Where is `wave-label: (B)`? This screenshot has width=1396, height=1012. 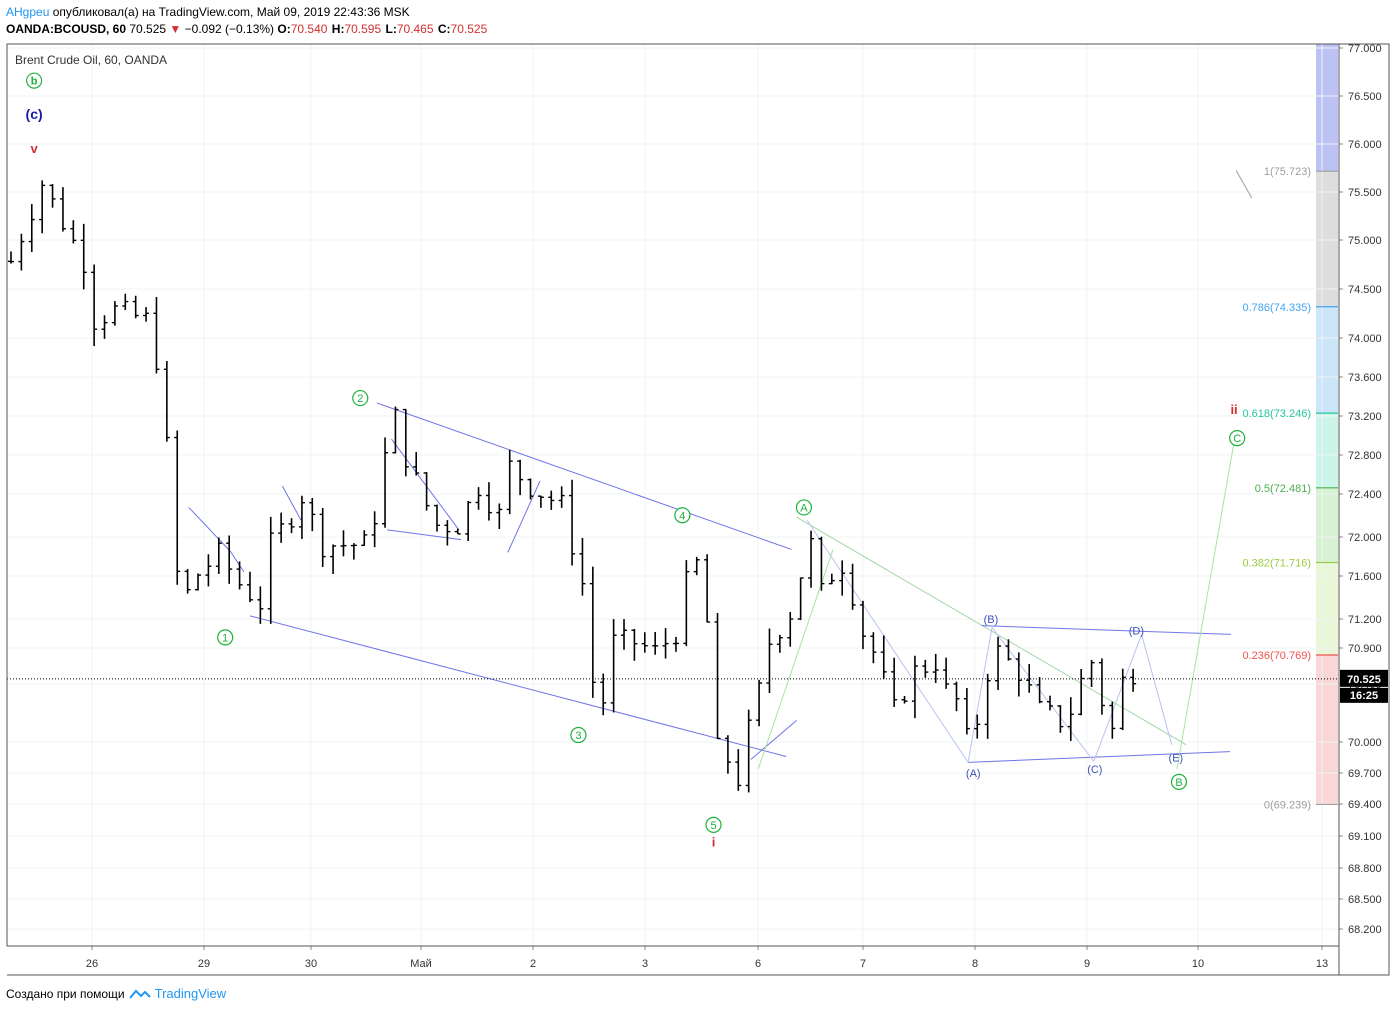
wave-label: (B) is located at coordinates (991, 620).